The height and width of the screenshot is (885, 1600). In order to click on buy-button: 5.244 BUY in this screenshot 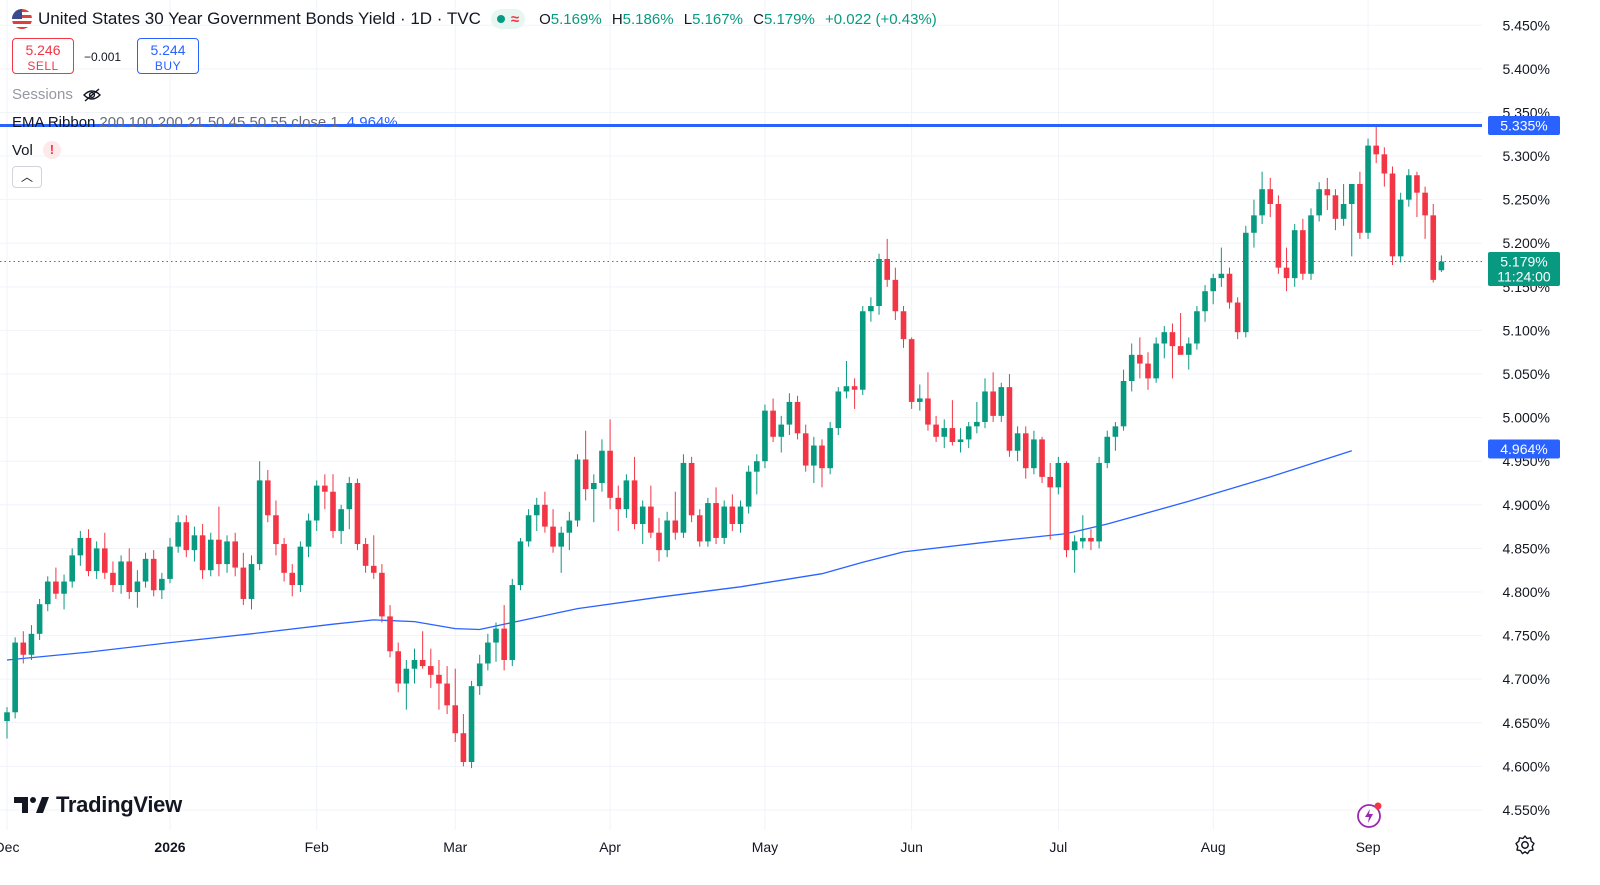, I will do `click(168, 56)`.